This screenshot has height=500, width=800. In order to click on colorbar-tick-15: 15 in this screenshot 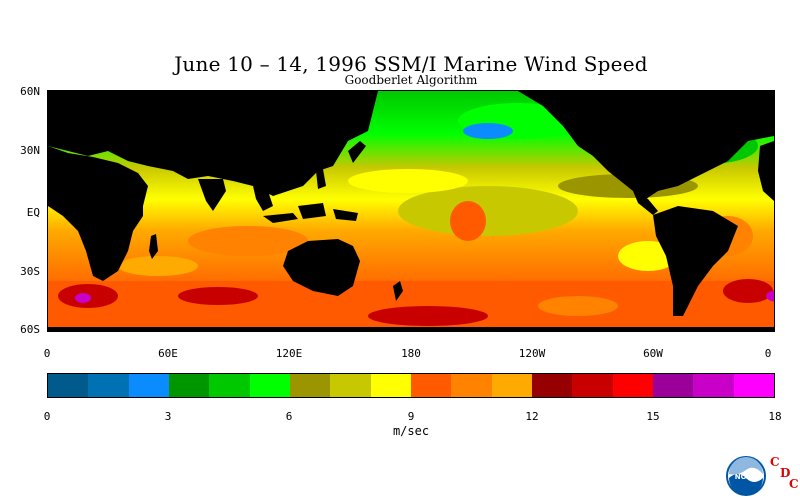, I will do `click(653, 416)`.